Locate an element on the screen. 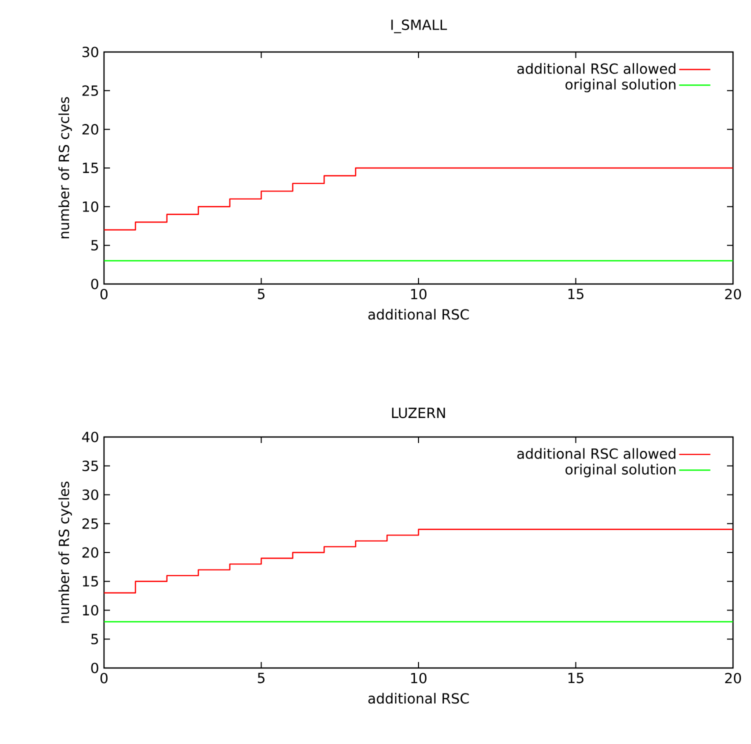 The image size is (751, 744). chart-title: LUZERN is located at coordinates (418, 413).